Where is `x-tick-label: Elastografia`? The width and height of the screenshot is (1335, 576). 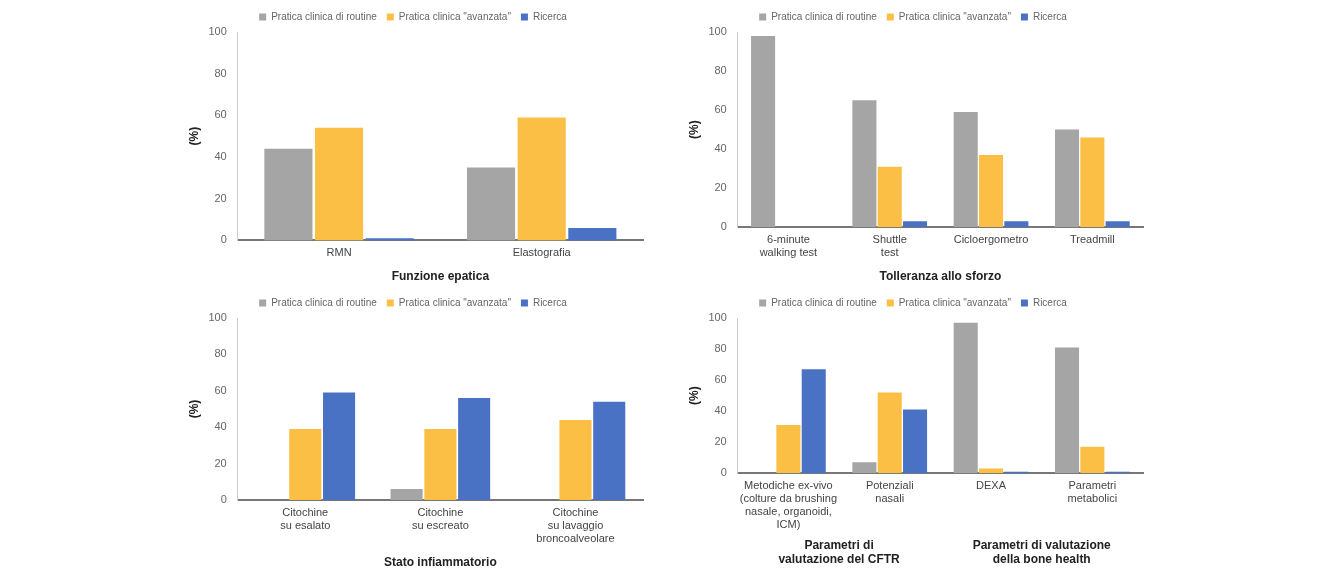 x-tick-label: Elastografia is located at coordinates (542, 252).